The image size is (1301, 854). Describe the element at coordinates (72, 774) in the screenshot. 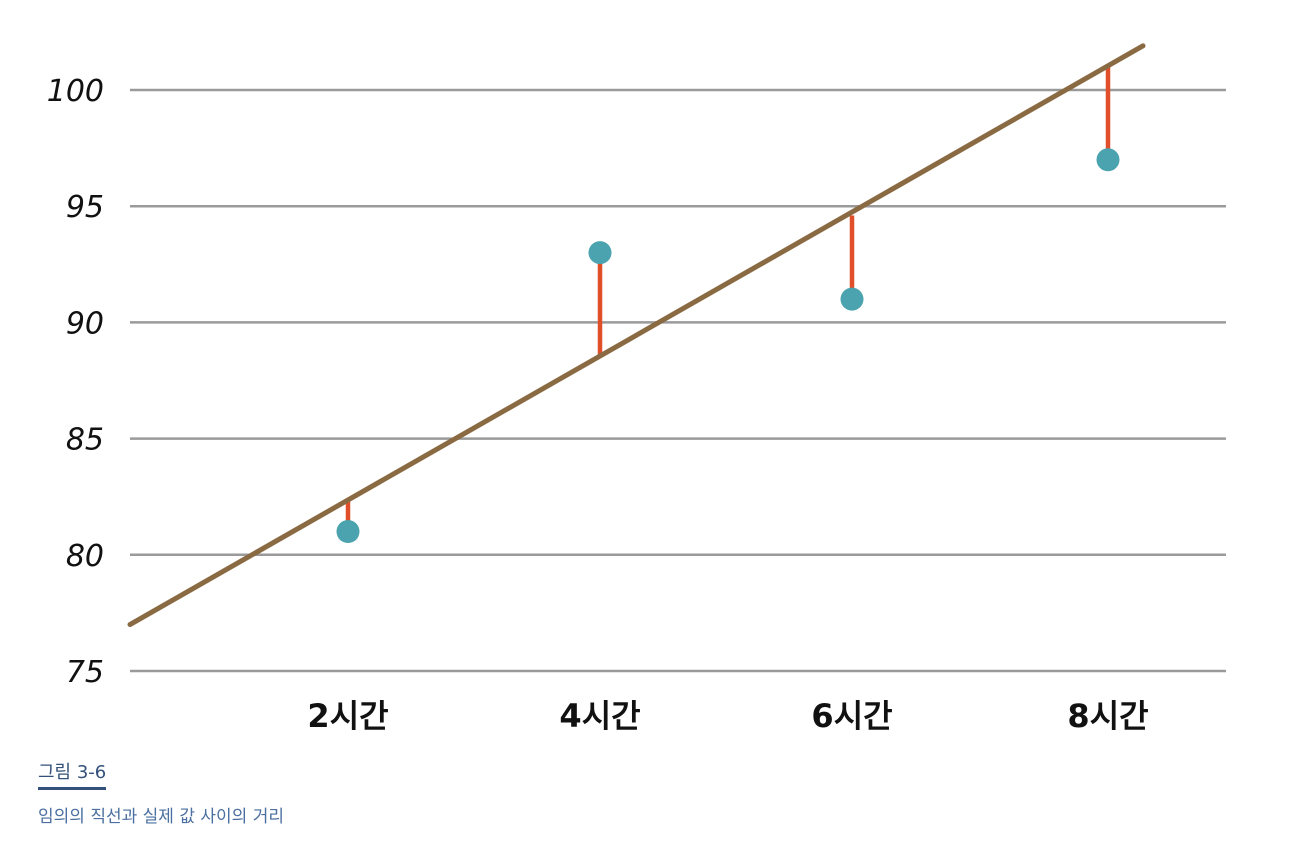

I see `figure-label: 그림 3-6` at that location.